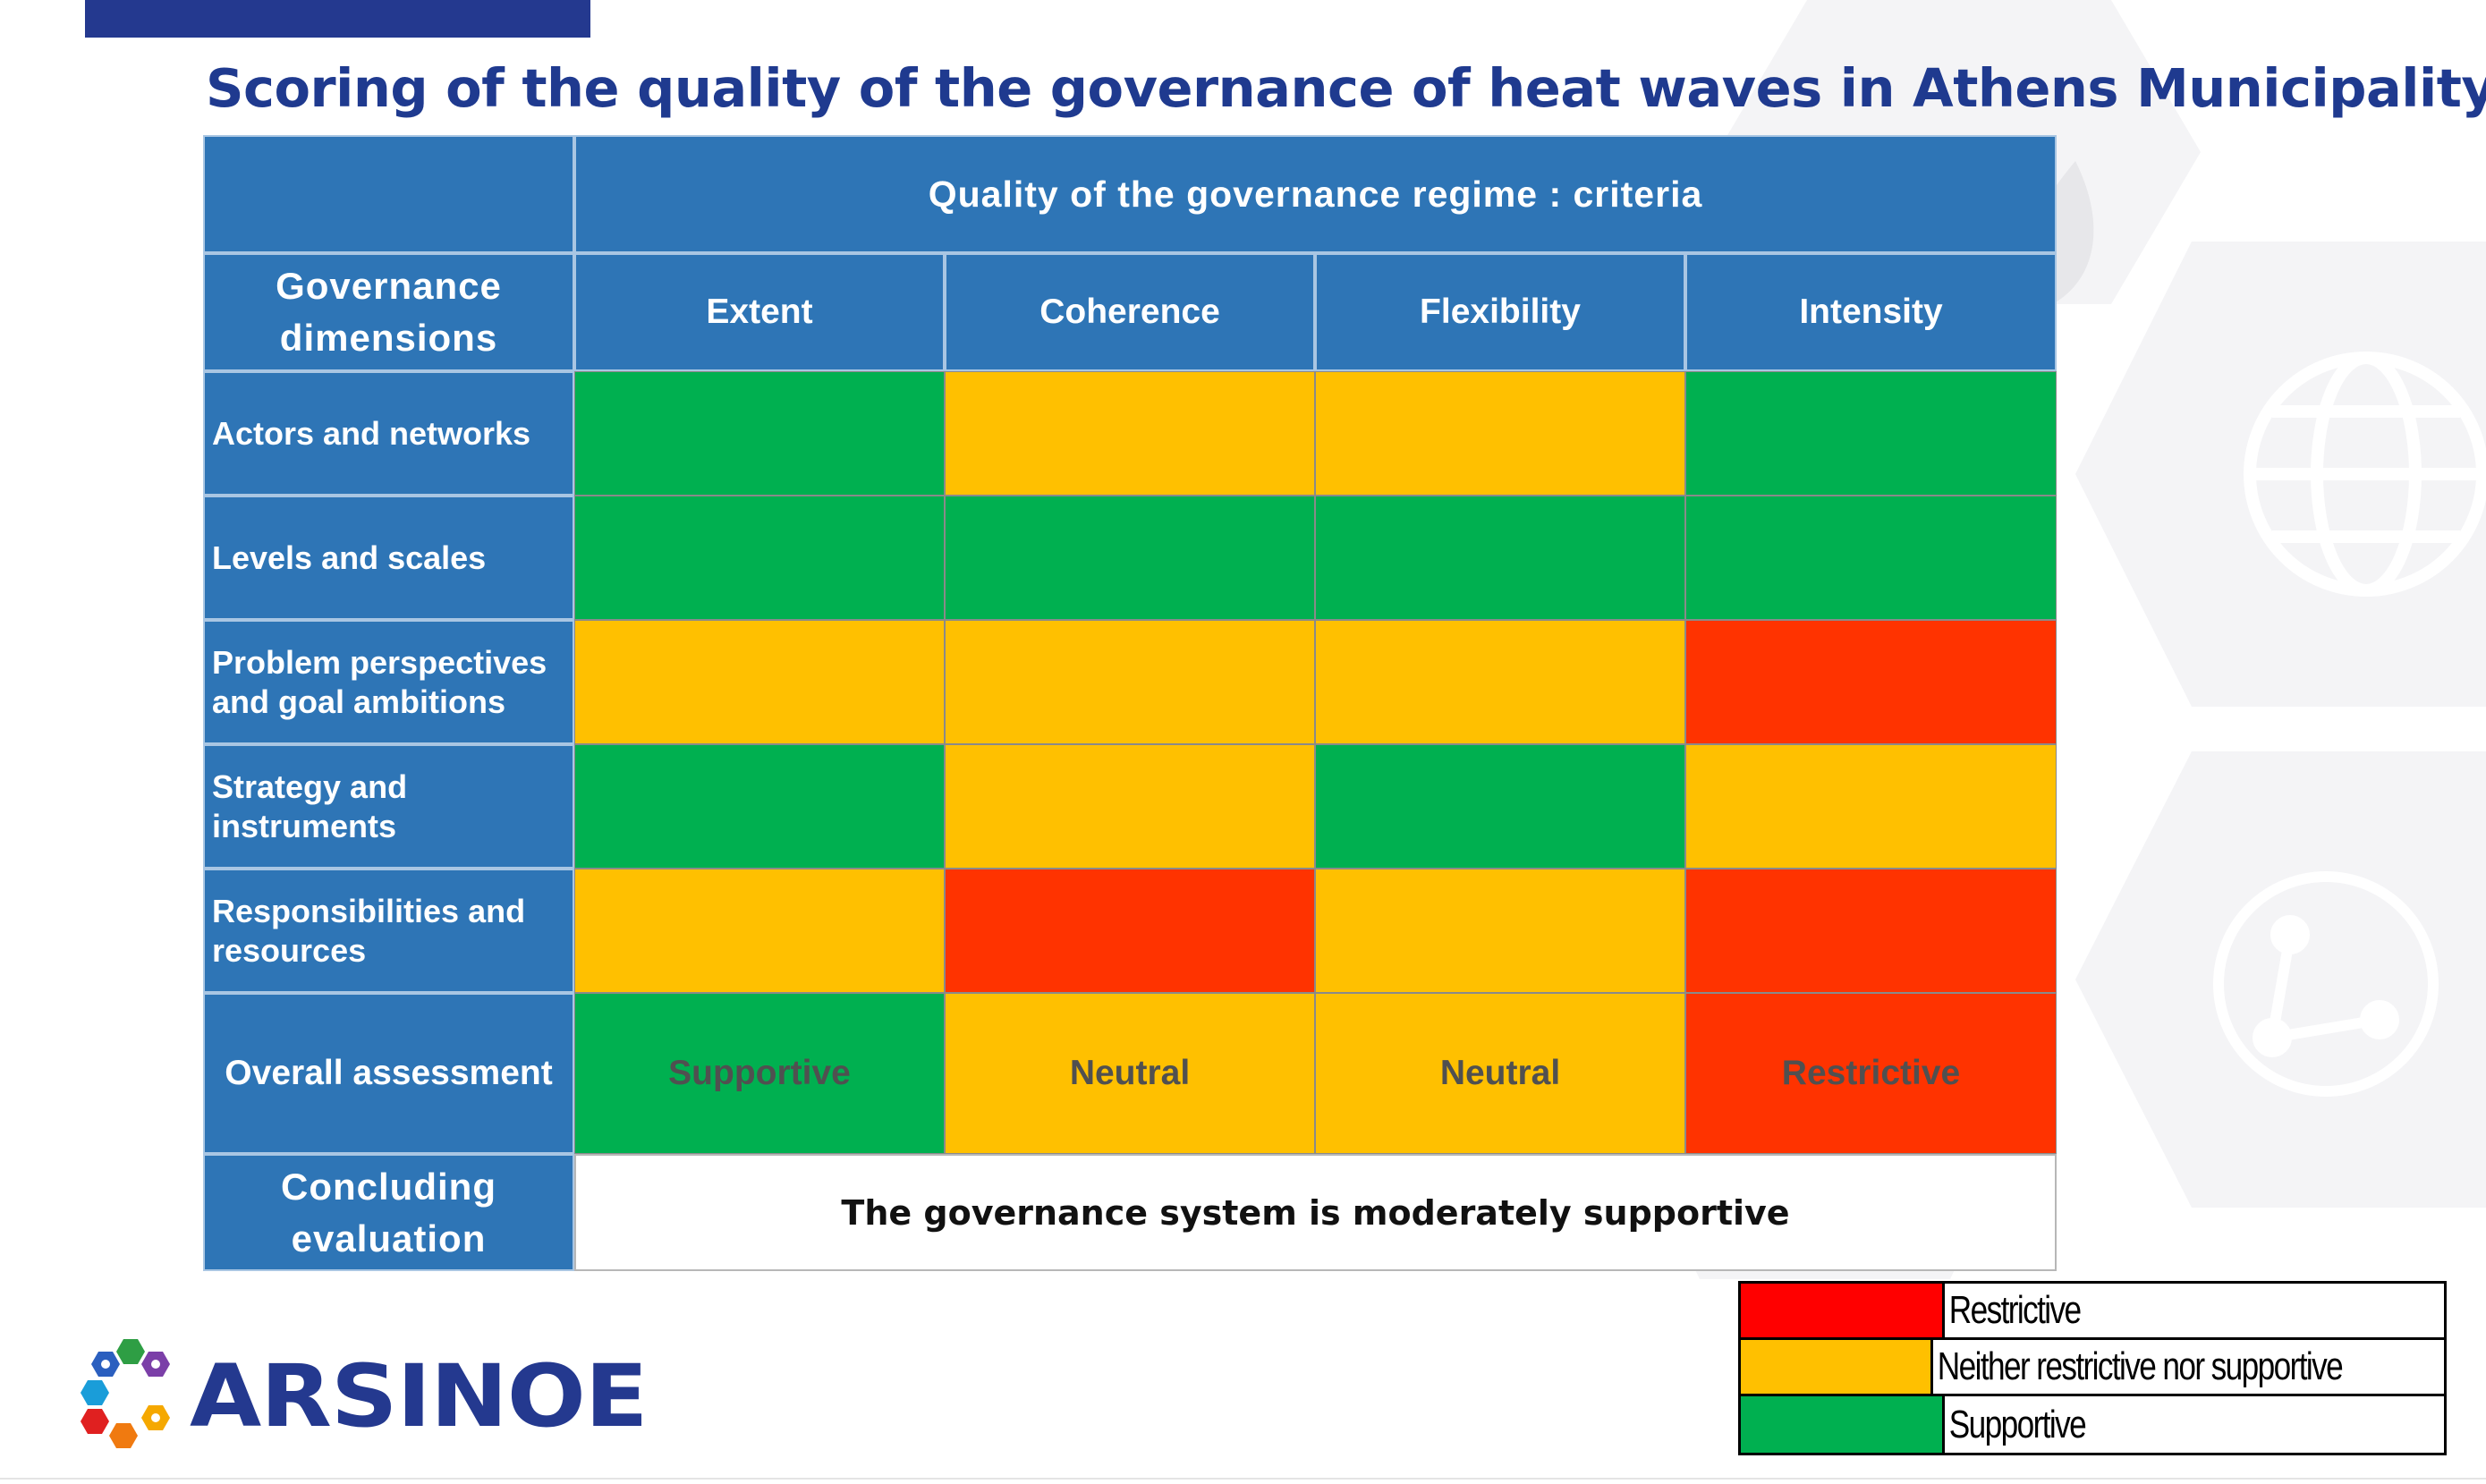  Describe the element at coordinates (388, 312) in the screenshot. I see `governance-dimensions-header: Governance dimensions` at that location.